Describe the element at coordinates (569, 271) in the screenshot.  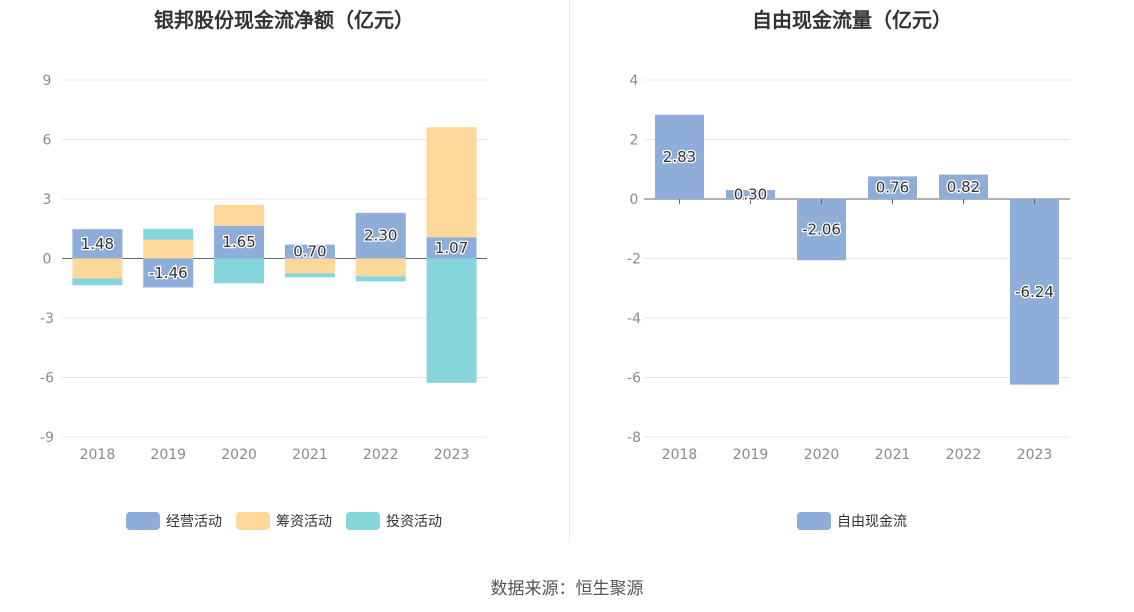
I see `panel-divider` at that location.